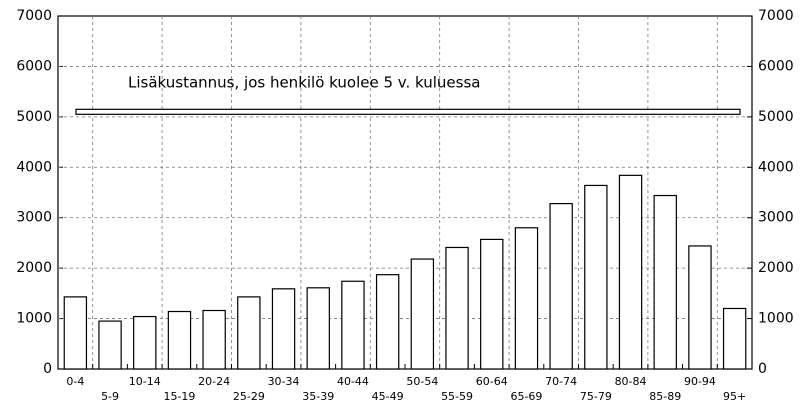  What do you see at coordinates (34, 218) in the screenshot?
I see `y-tick-label: 3000` at bounding box center [34, 218].